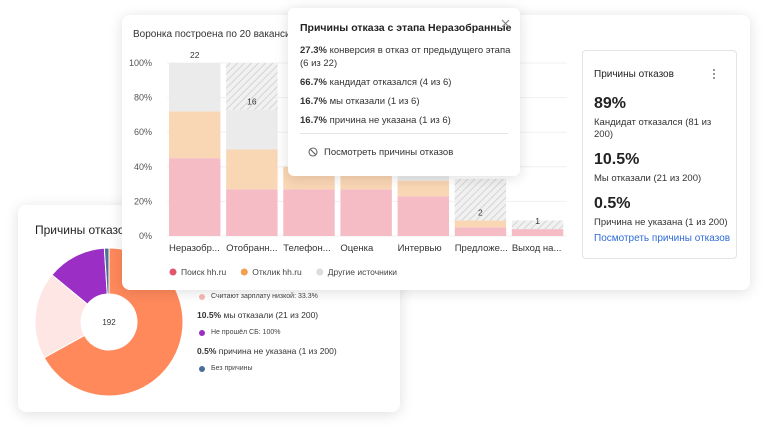  What do you see at coordinates (232, 368) in the screenshot?
I see `reason-text: Без причины` at bounding box center [232, 368].